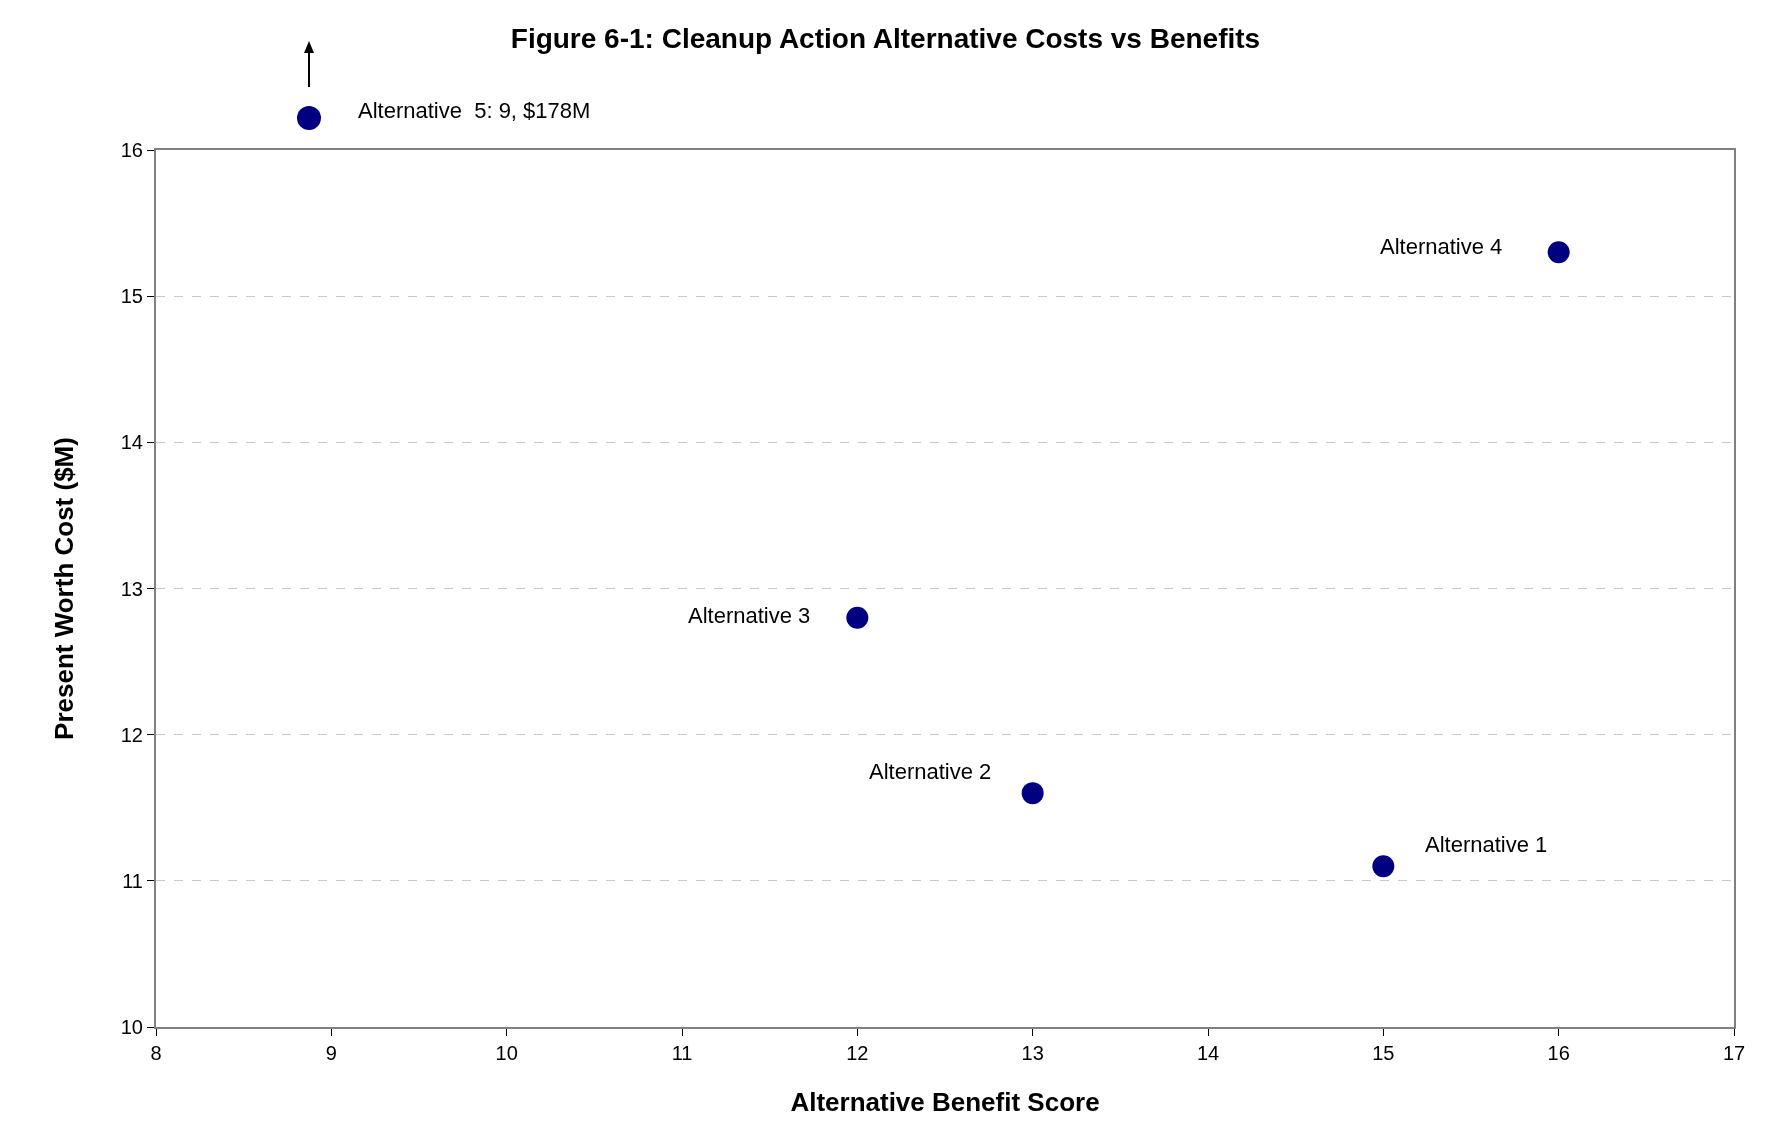  I want to click on y-tick-label: 10, so click(131, 1027).